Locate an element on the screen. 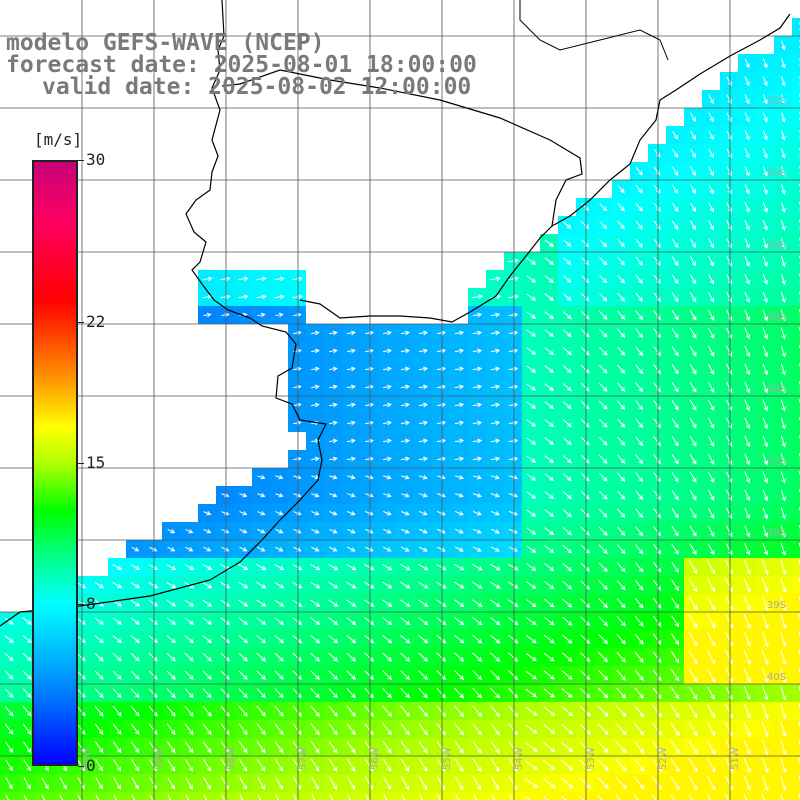  colorbar-tick-label: 15 is located at coordinates (96, 462).